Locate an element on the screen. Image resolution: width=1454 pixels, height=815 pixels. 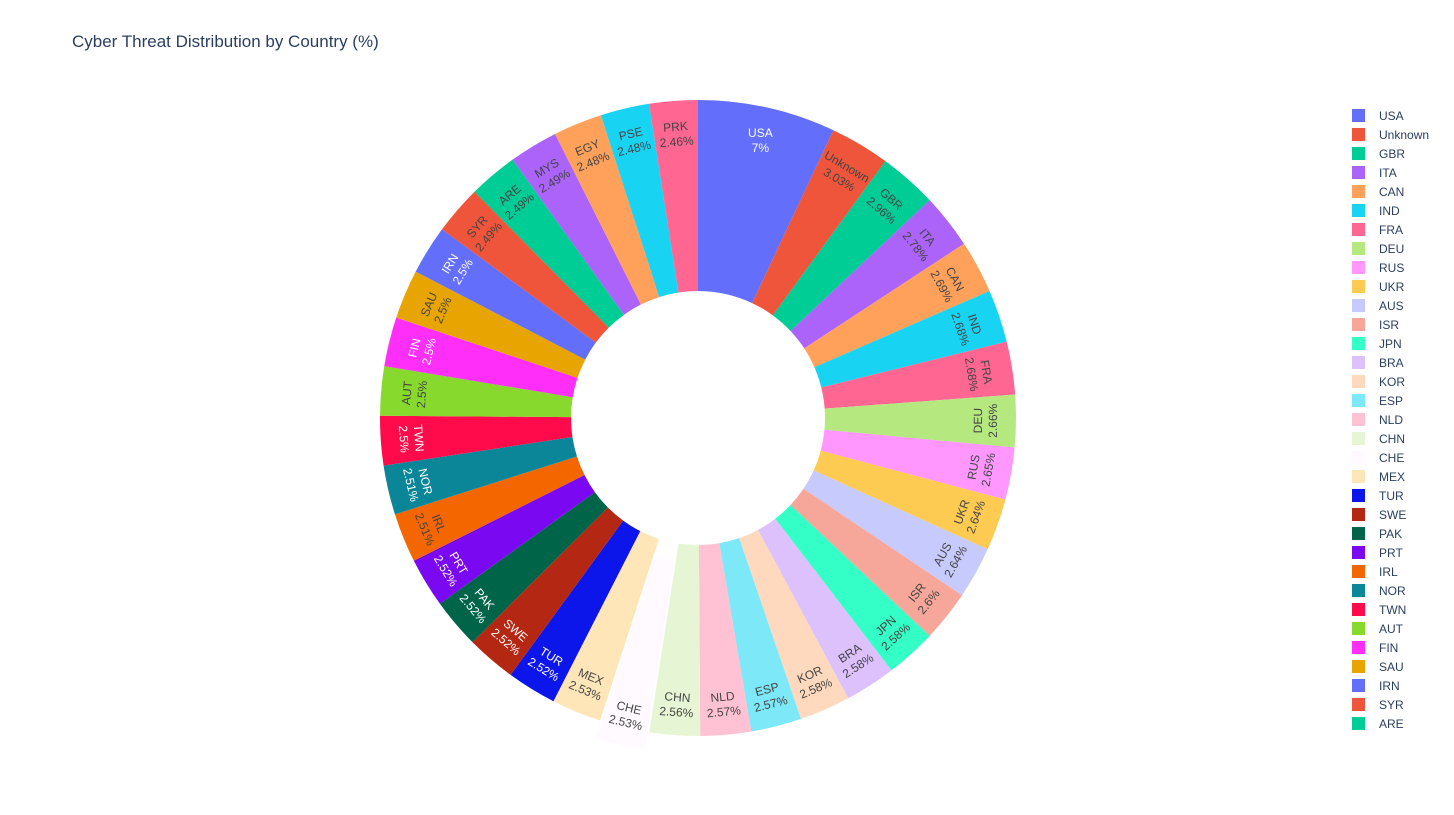
slice-ind is located at coordinates (910, 339).